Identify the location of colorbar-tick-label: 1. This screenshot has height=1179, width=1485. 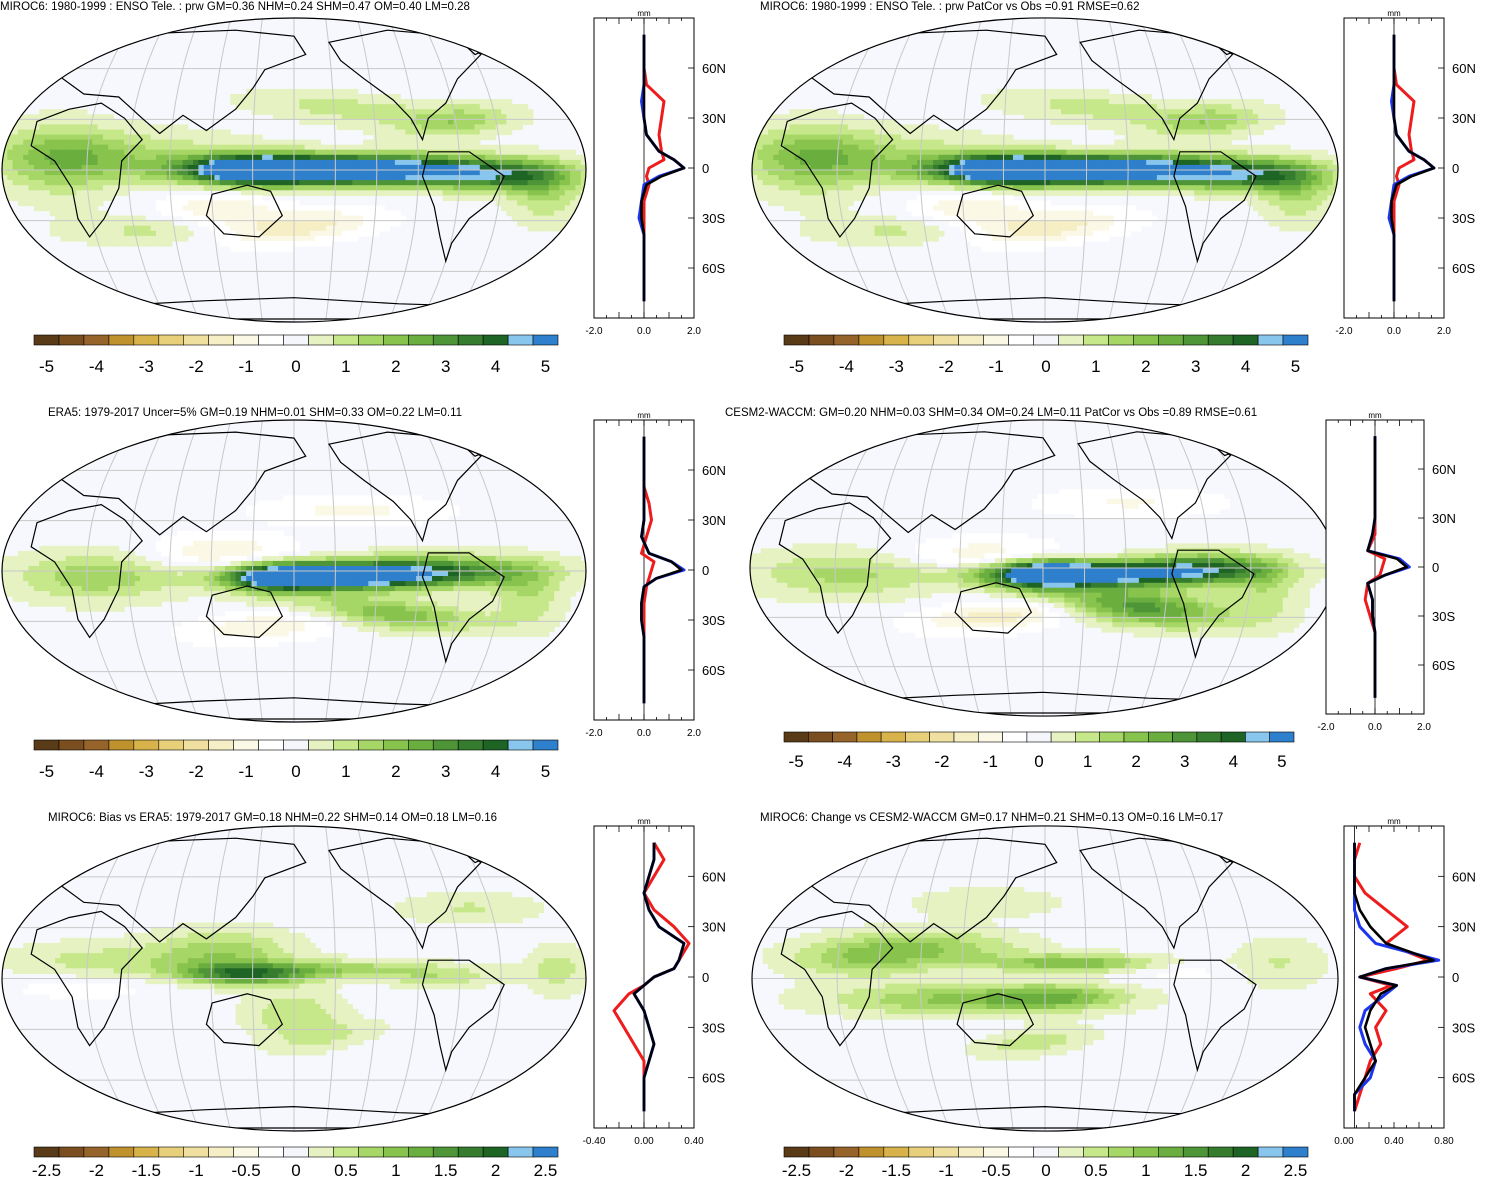
(345, 771).